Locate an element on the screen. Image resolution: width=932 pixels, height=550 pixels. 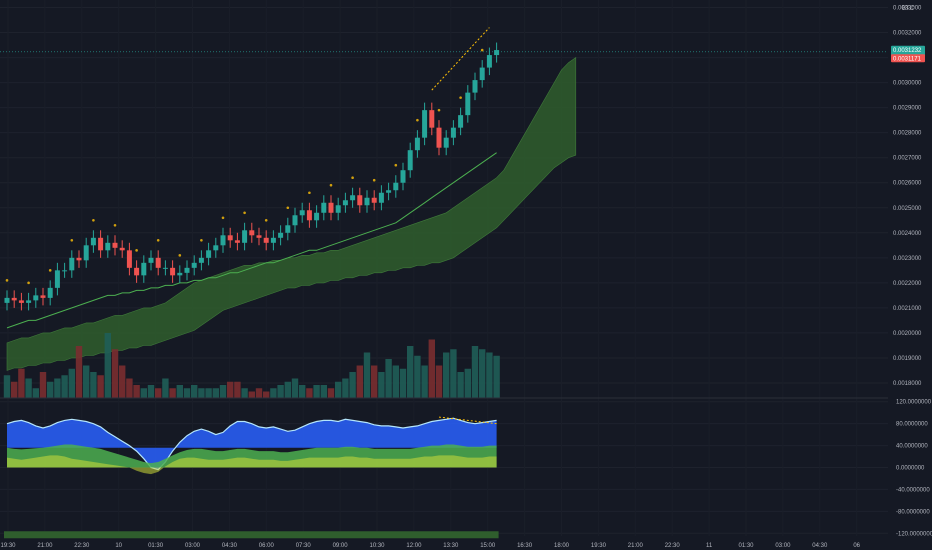
osc-tick-label: 0.0000000 is located at coordinates (910, 469).